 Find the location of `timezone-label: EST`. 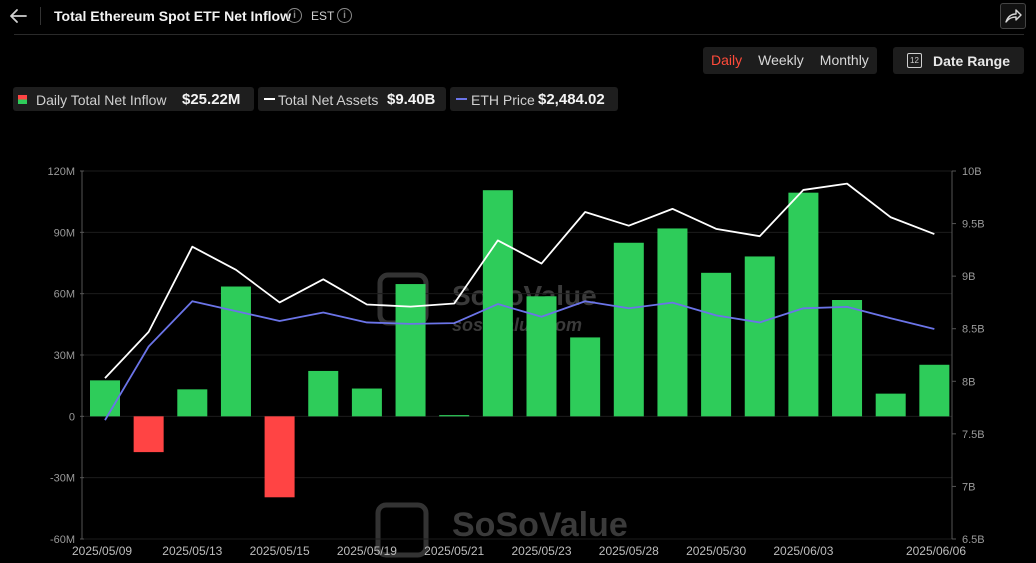

timezone-label: EST is located at coordinates (323, 16).